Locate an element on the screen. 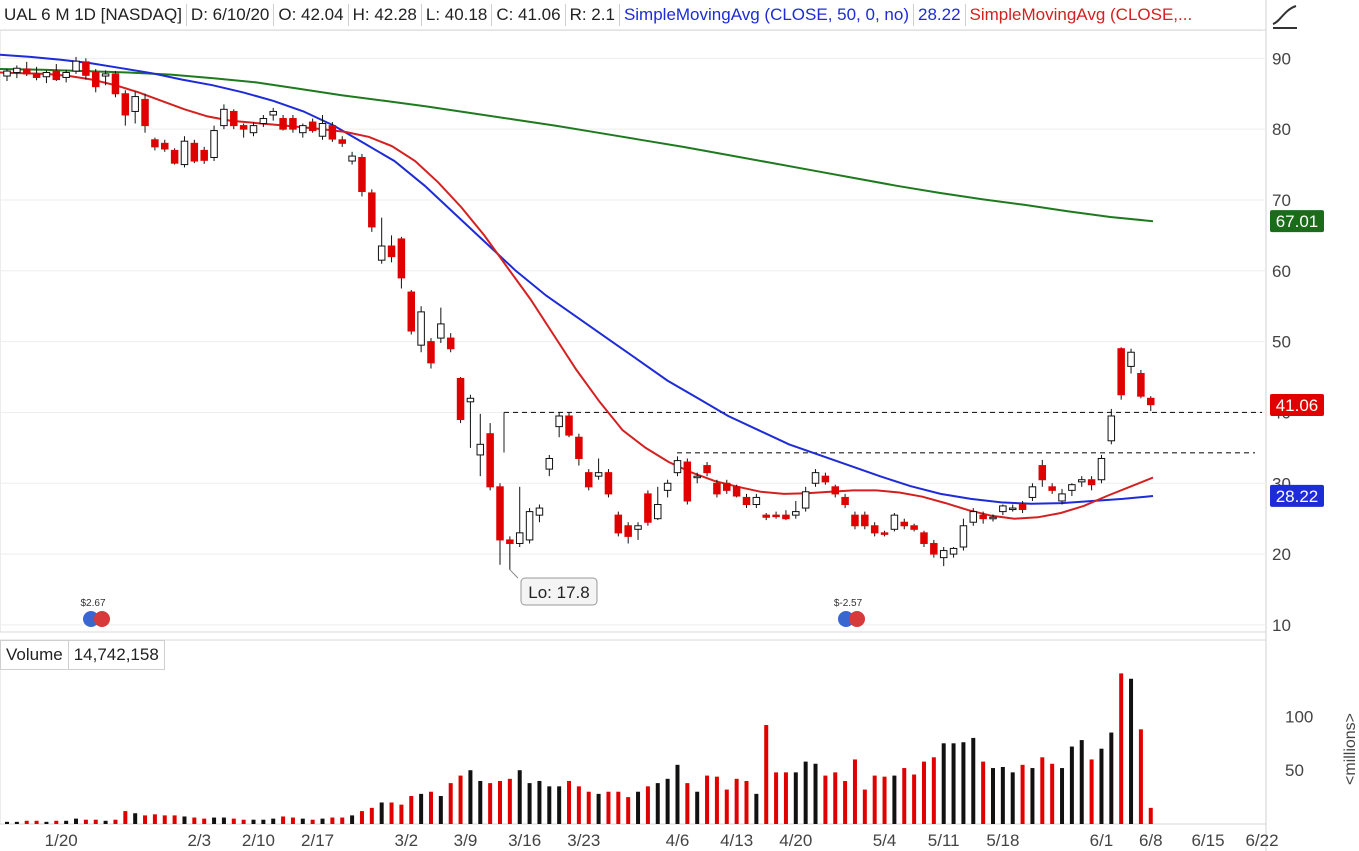  price-badge-text: 28.22 is located at coordinates (1297, 496).